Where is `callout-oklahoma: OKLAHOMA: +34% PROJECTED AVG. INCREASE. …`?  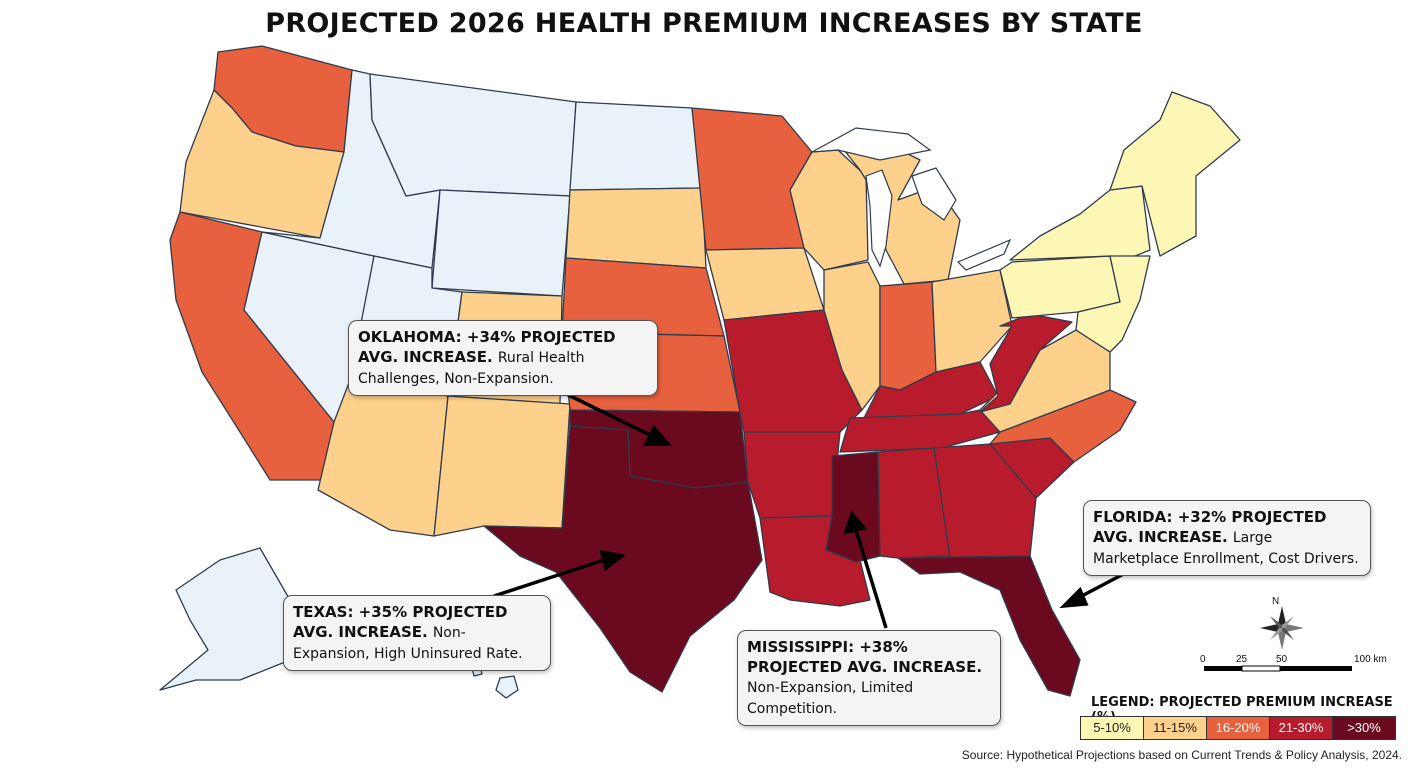
callout-oklahoma: OKLAHOMA: +34% PROJECTED AVG. INCREASE. … is located at coordinates (503, 358).